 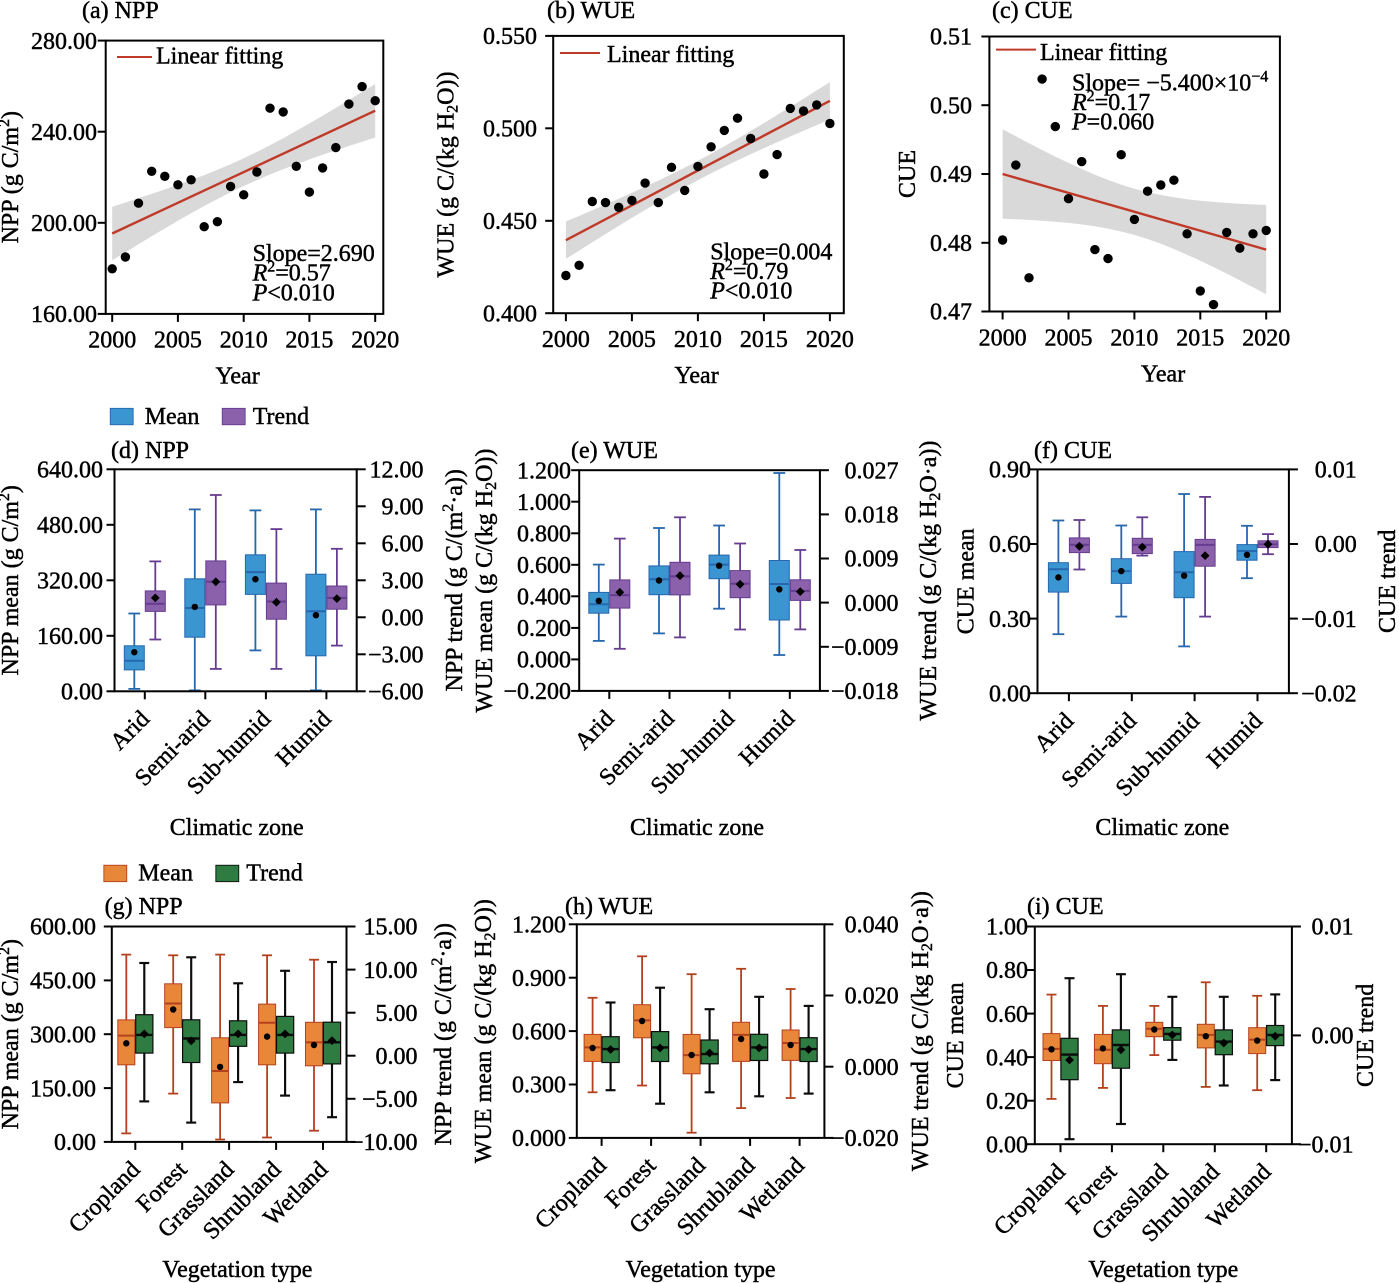 What do you see at coordinates (872, 560) in the screenshot?
I see `svg-text: 0.009` at bounding box center [872, 560].